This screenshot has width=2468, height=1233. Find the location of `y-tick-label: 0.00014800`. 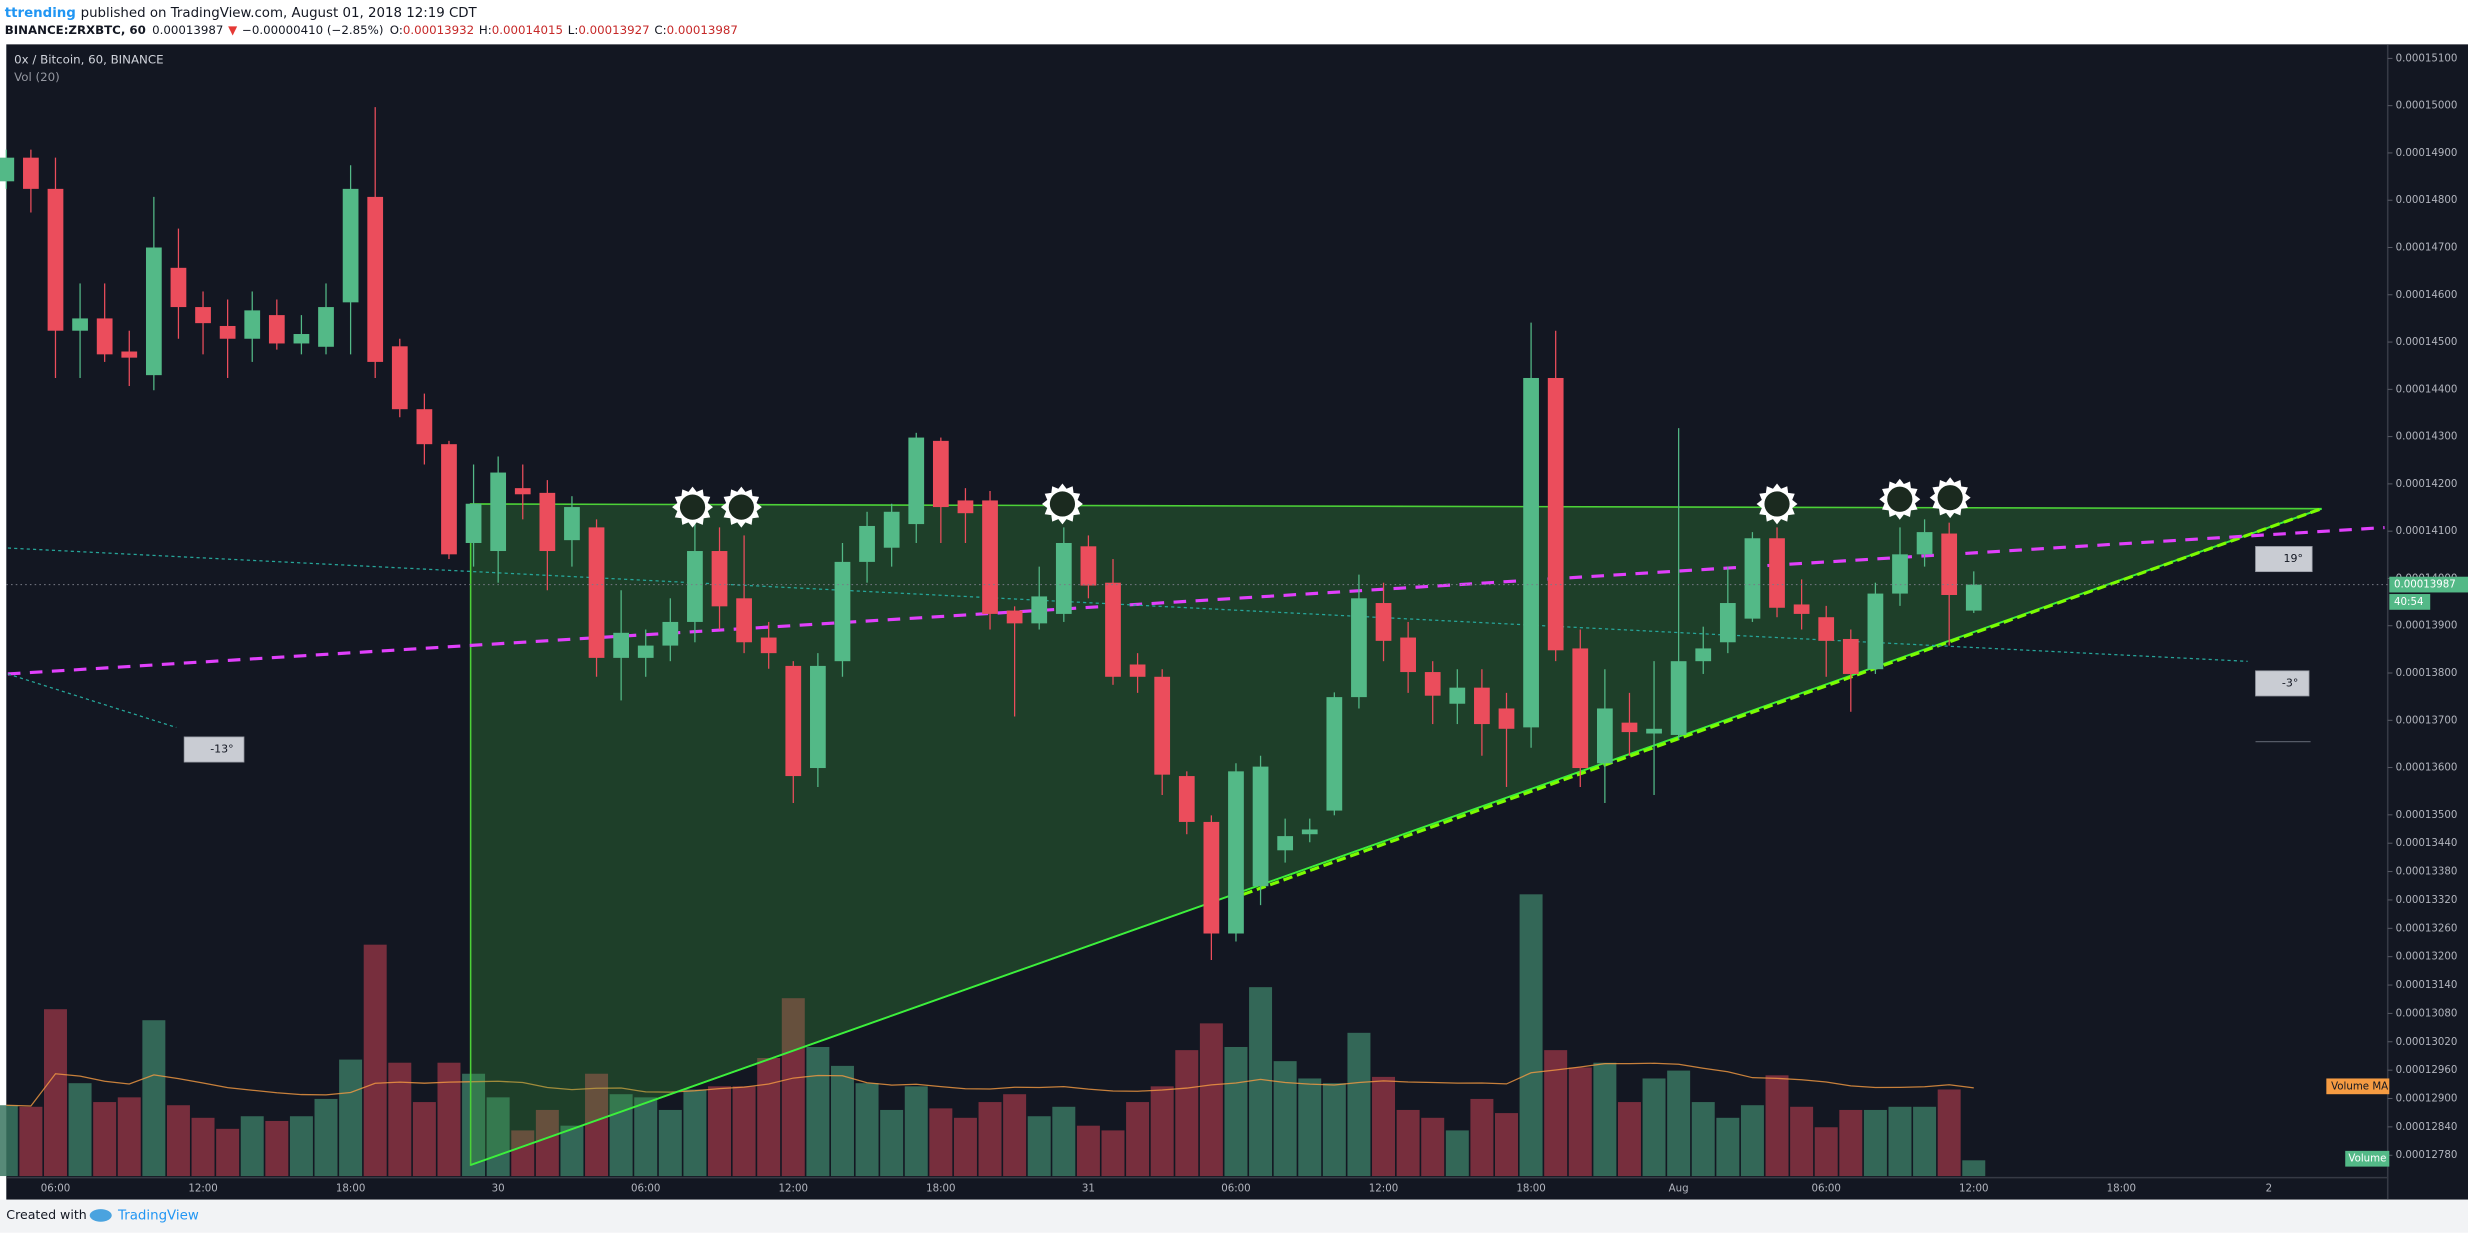

y-tick-label: 0.00014800 is located at coordinates (2427, 200).